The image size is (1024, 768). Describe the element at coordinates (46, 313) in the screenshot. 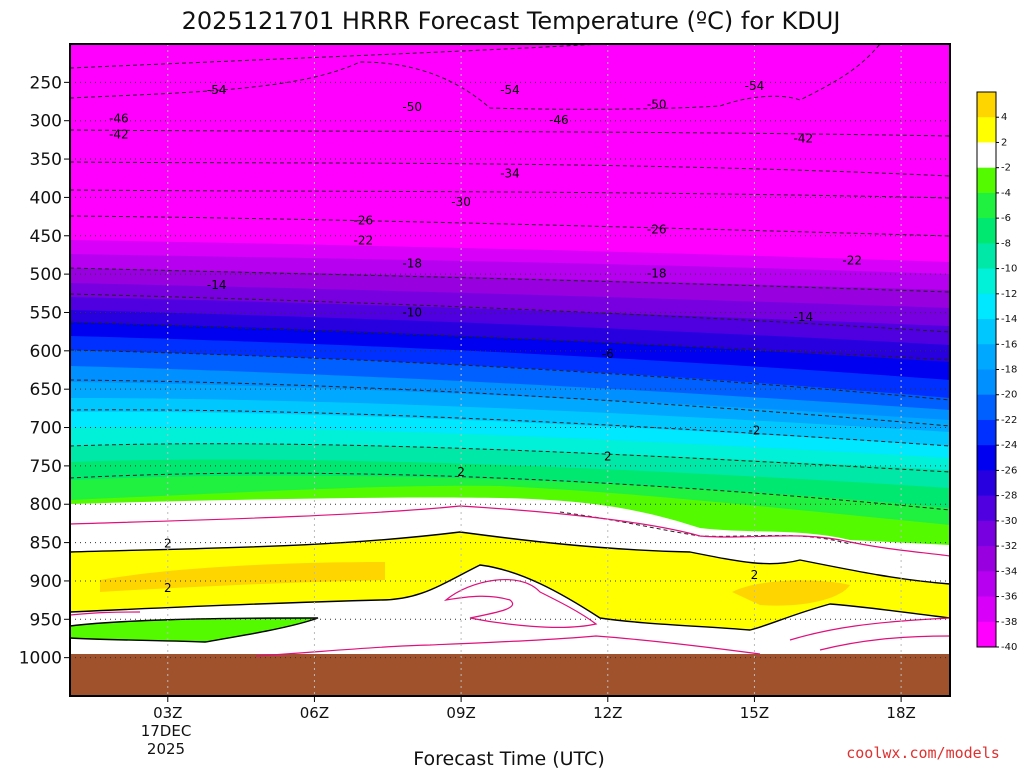

I see `y-tick-label: 550` at that location.